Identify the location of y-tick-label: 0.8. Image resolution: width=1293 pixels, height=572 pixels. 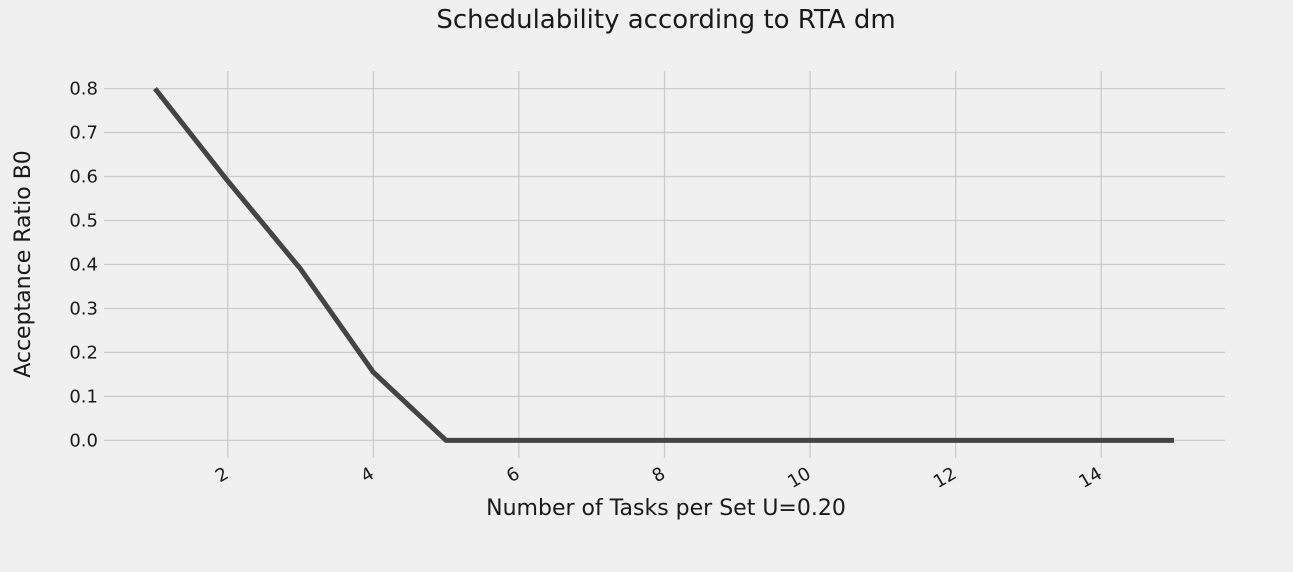
(83, 89).